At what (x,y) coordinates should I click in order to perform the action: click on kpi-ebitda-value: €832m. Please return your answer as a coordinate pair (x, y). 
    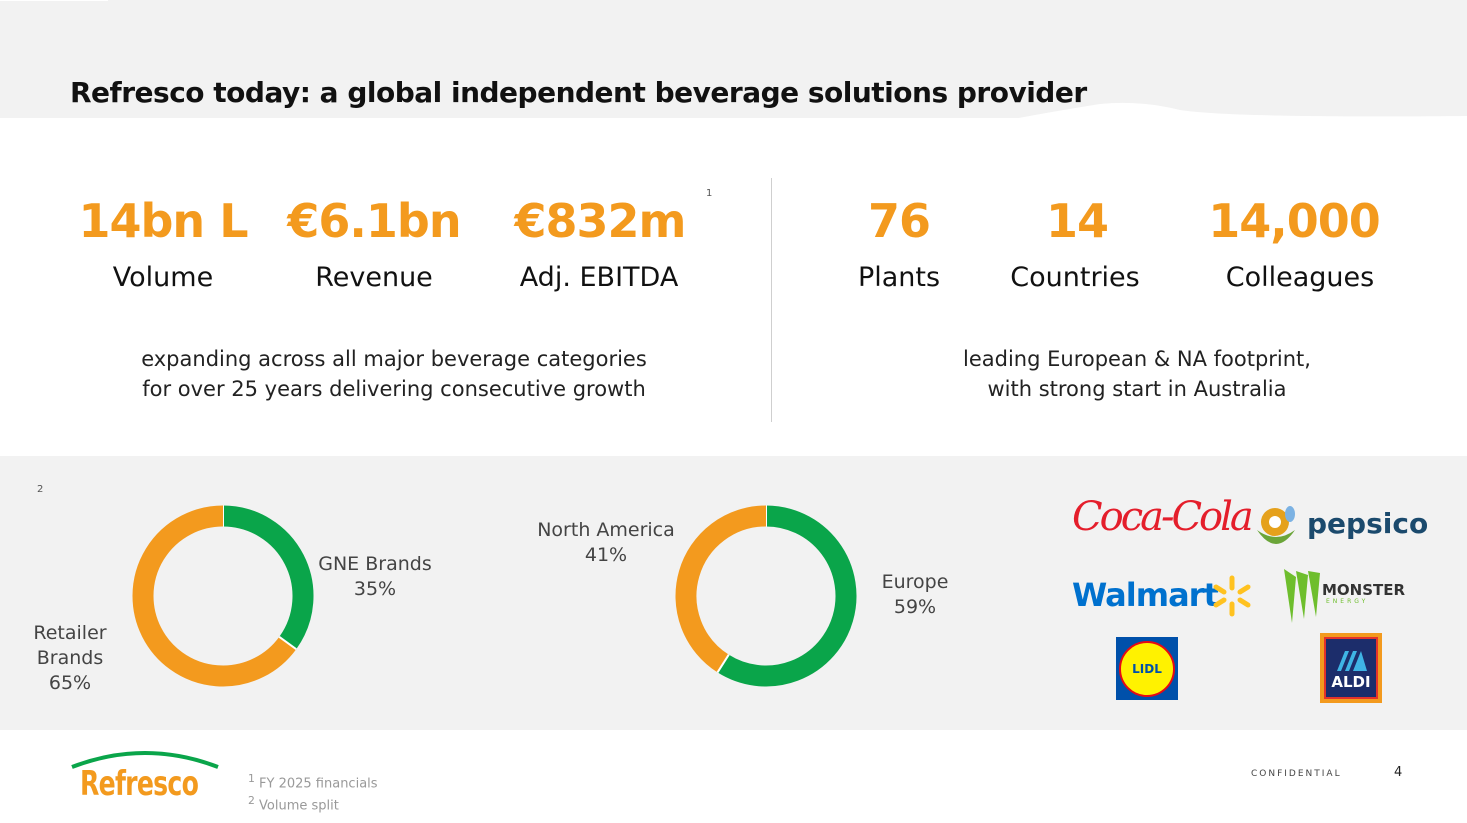
    Looking at the image, I should click on (600, 221).